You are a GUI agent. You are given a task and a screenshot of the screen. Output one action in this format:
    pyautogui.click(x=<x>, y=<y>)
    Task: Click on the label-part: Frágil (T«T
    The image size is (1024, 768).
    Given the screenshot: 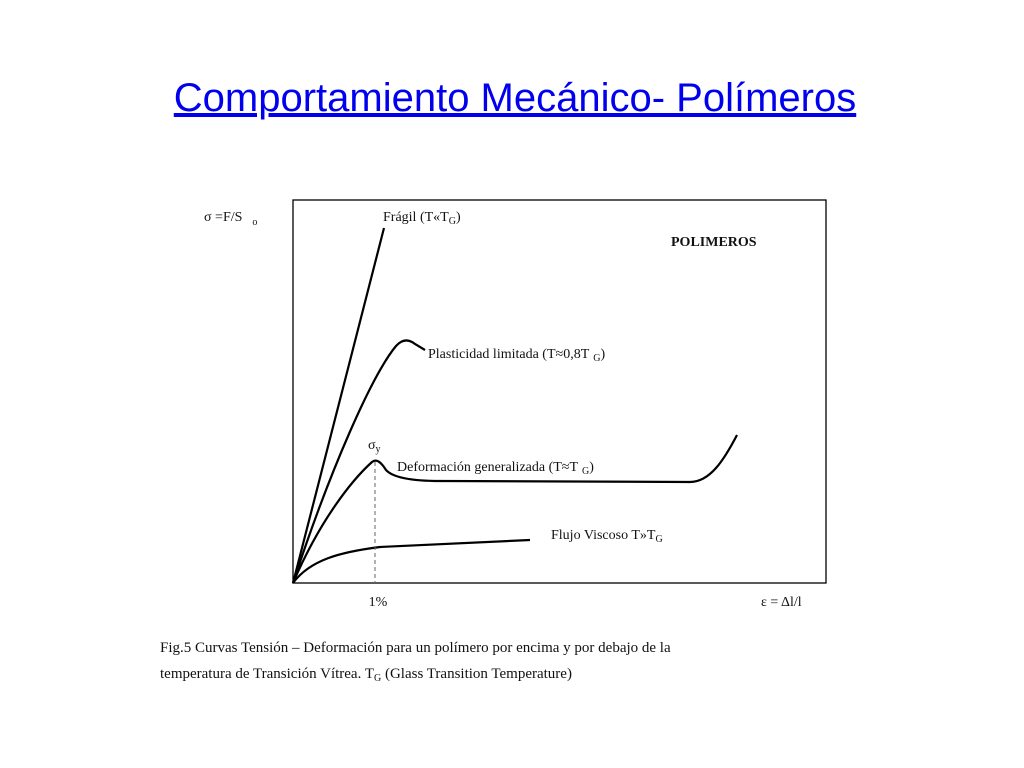 What is the action you would take?
    pyautogui.click(x=416, y=217)
    